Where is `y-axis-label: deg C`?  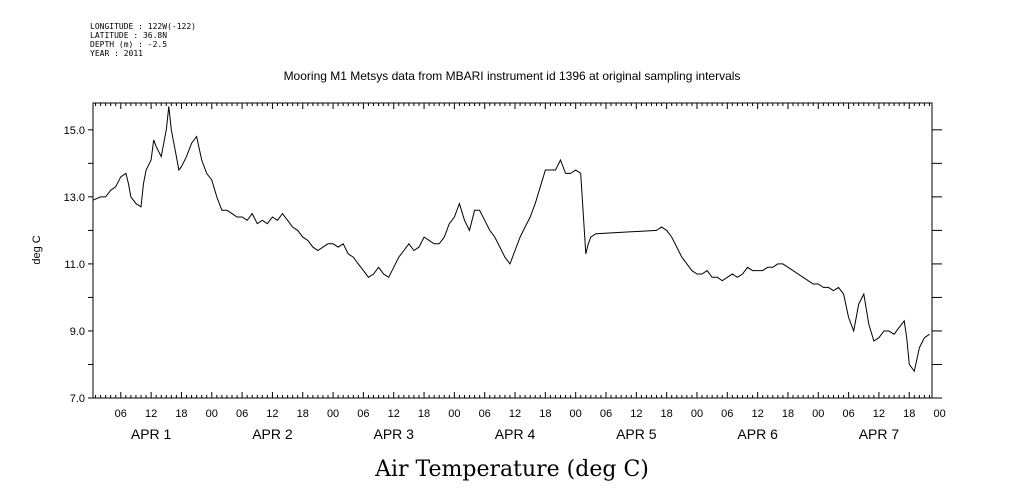 y-axis-label: deg C is located at coordinates (37, 249).